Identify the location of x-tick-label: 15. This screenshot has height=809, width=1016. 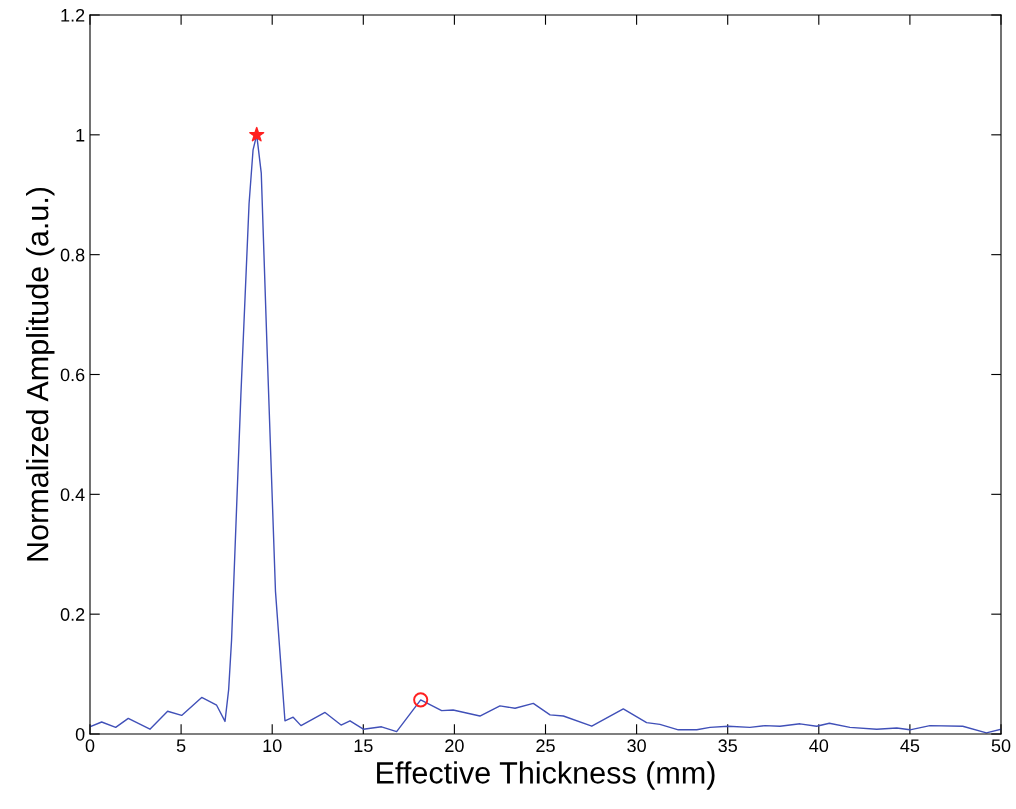
(363, 746).